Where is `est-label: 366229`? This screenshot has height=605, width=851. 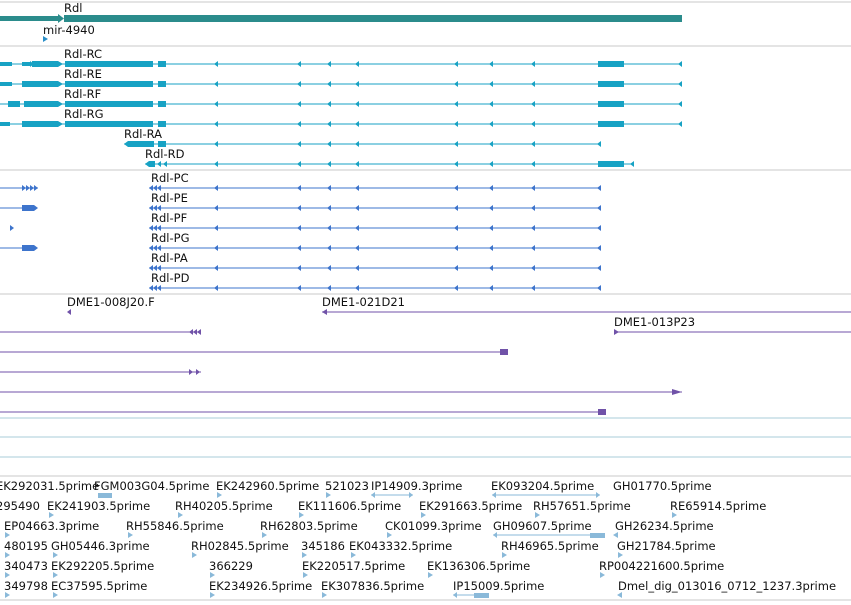 est-label: 366229 is located at coordinates (231, 566).